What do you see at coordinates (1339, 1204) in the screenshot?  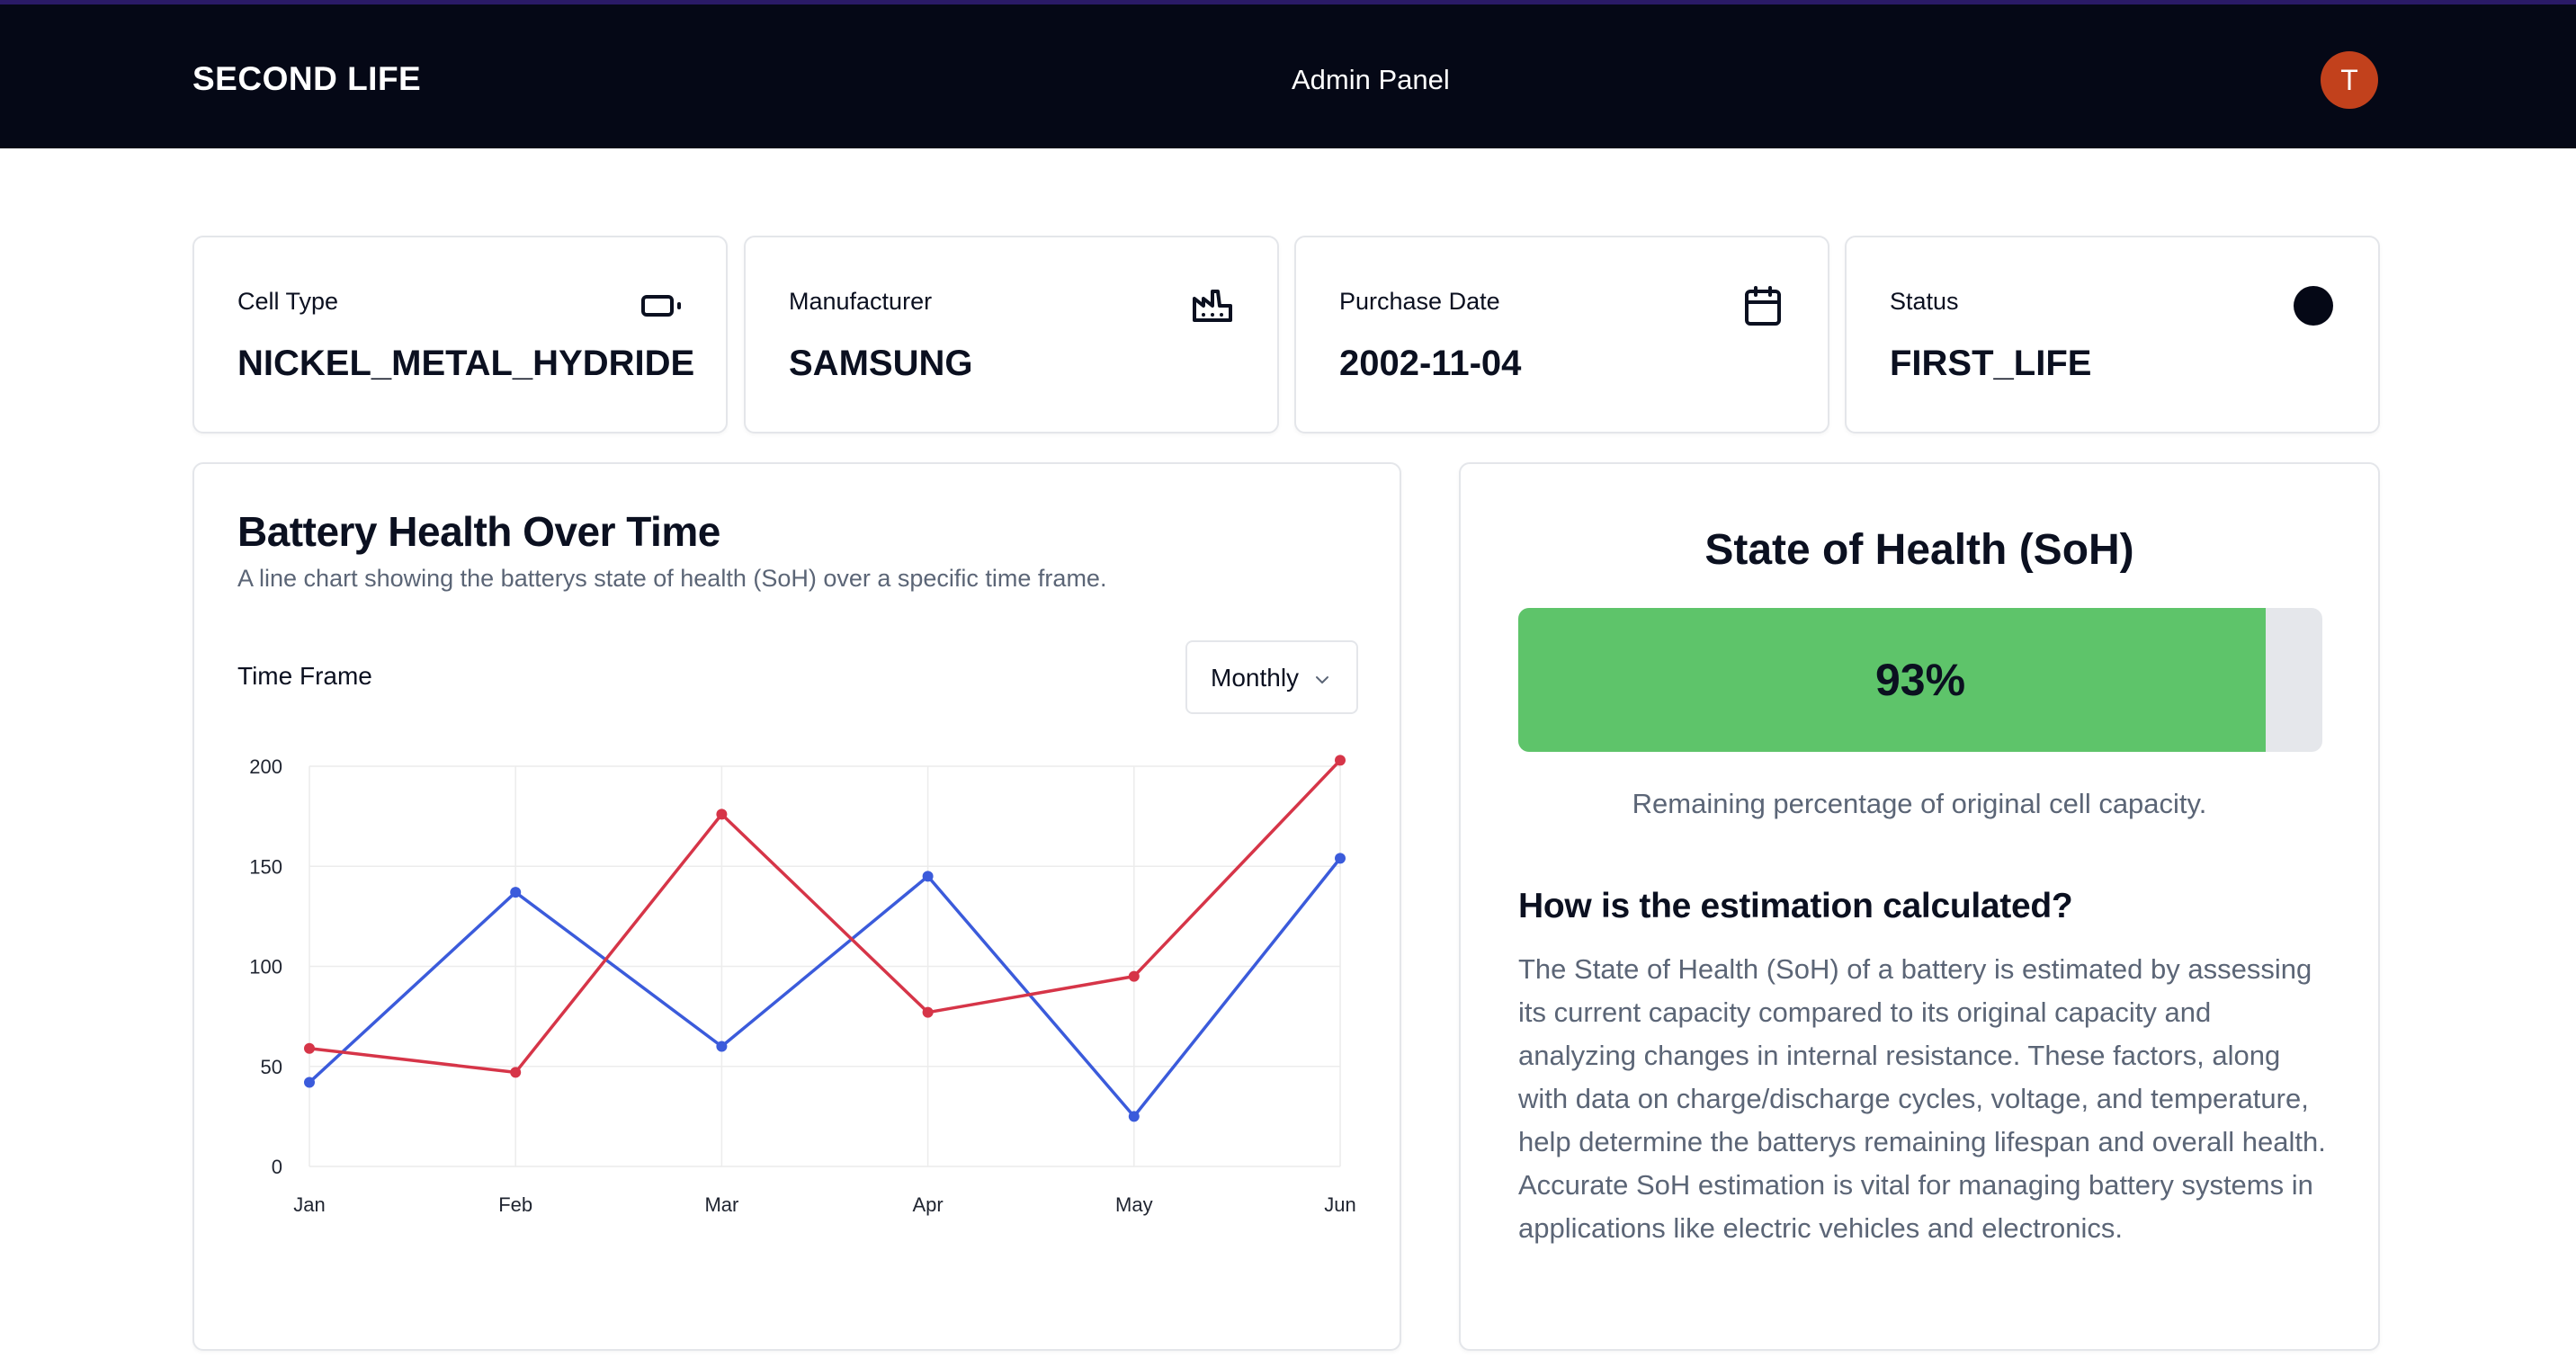 I see `x-tick-label: Jun` at bounding box center [1339, 1204].